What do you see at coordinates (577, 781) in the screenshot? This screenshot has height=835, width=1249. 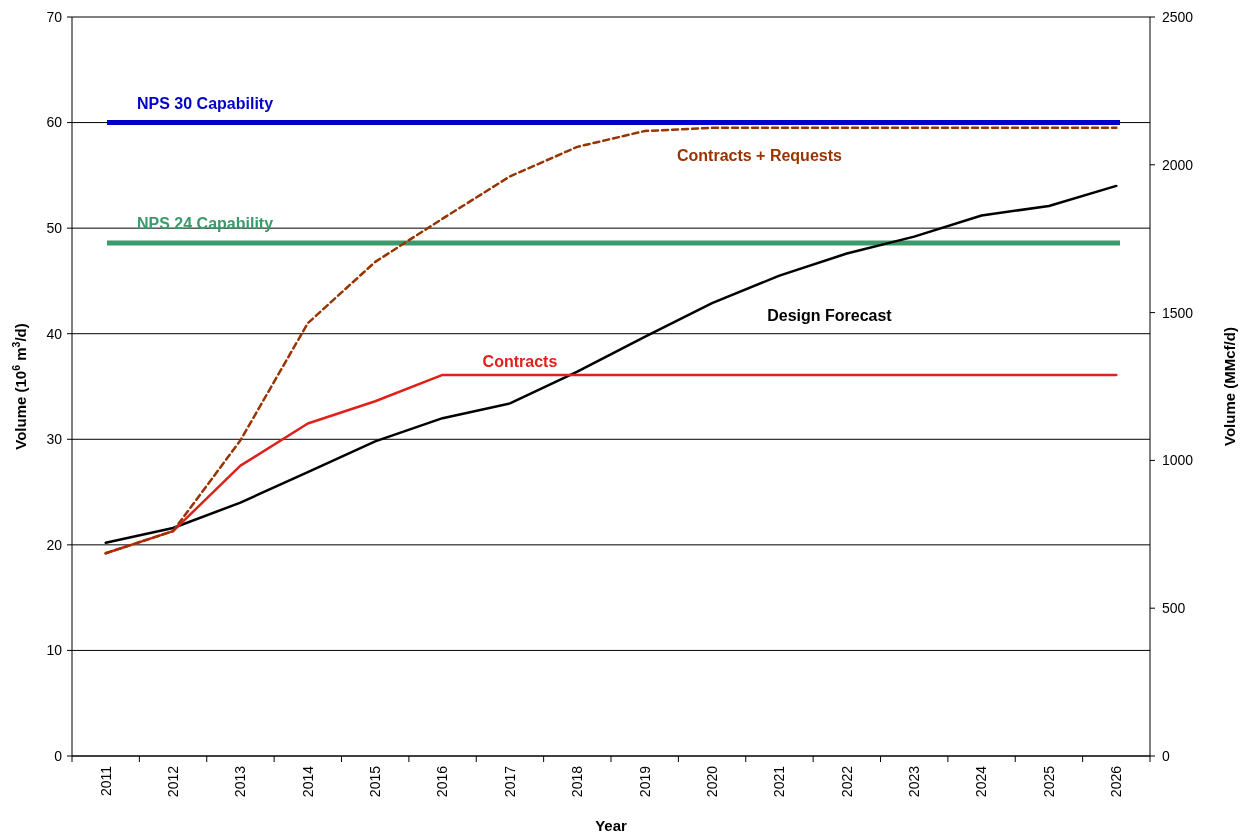 I see `x-tick-label: 2018` at bounding box center [577, 781].